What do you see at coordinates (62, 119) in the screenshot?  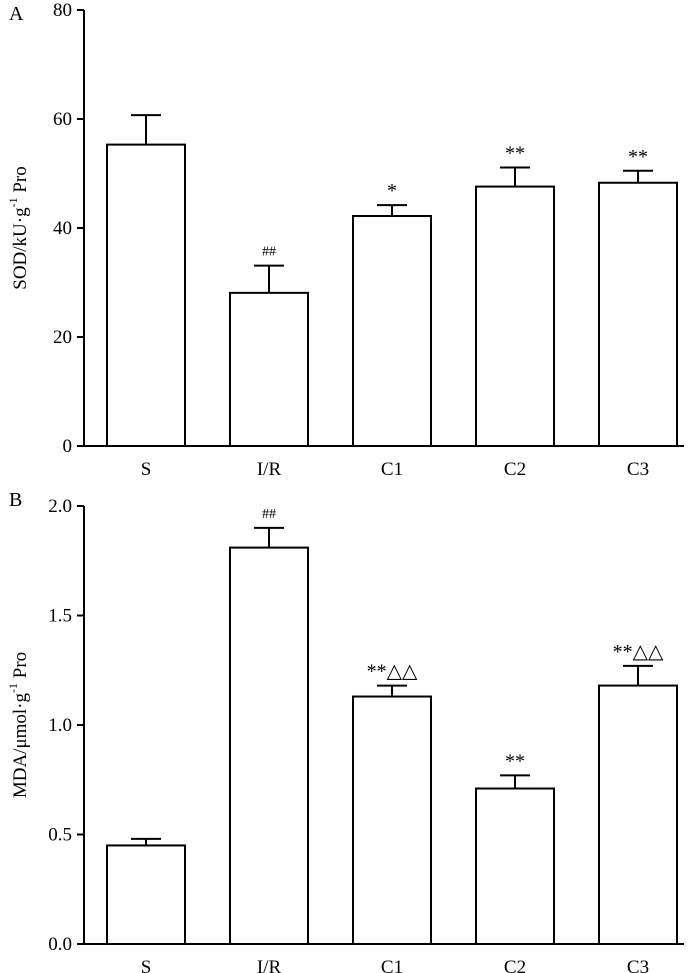 I see `y-tick-label: 60` at bounding box center [62, 119].